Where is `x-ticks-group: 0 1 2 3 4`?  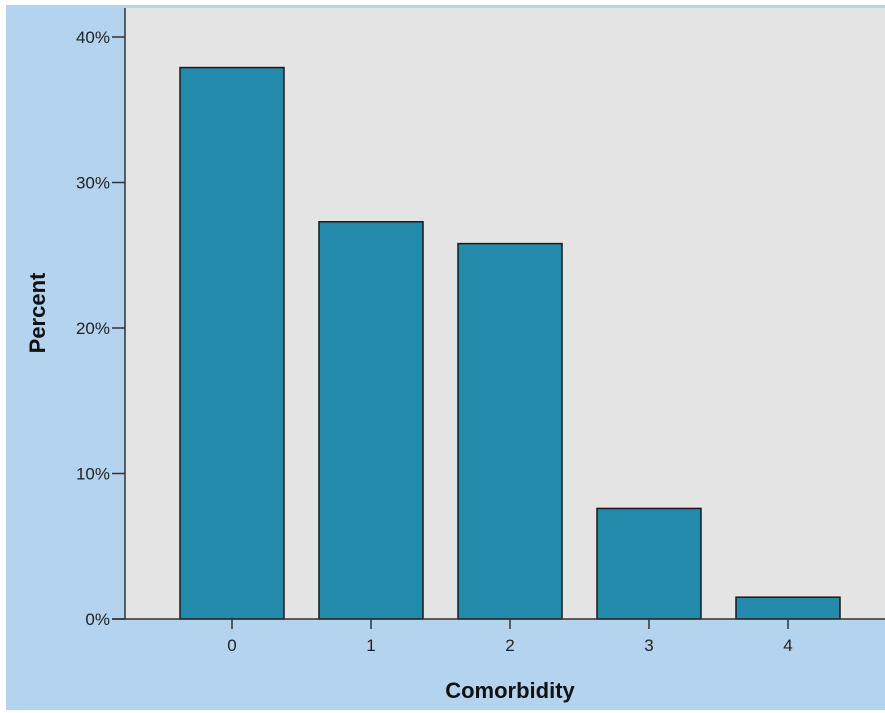 x-ticks-group: 0 1 2 3 4 is located at coordinates (510, 637).